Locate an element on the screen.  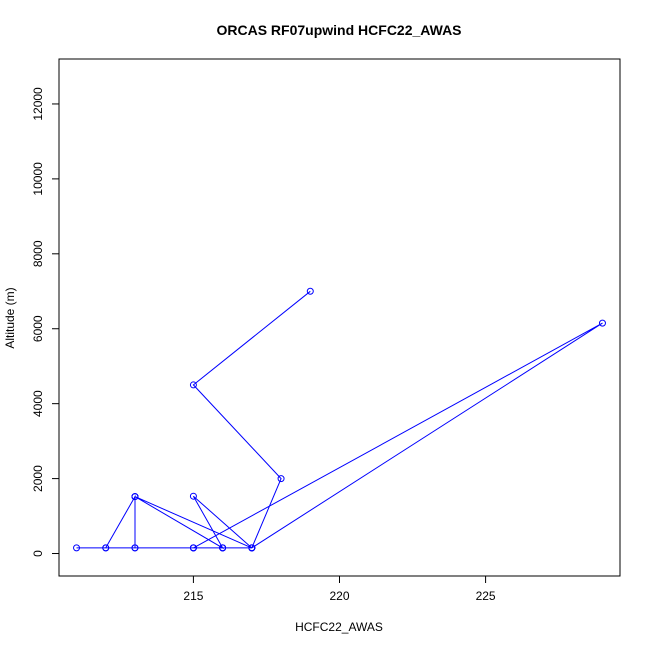
x-tick-label: 215 is located at coordinates (193, 596).